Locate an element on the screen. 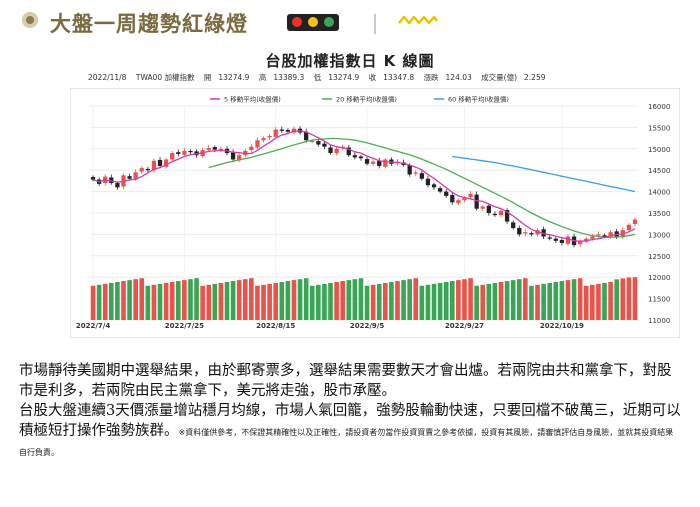 Image resolution: width=700 pixels, height=507 pixels. bullet-icon is located at coordinates (30, 20).